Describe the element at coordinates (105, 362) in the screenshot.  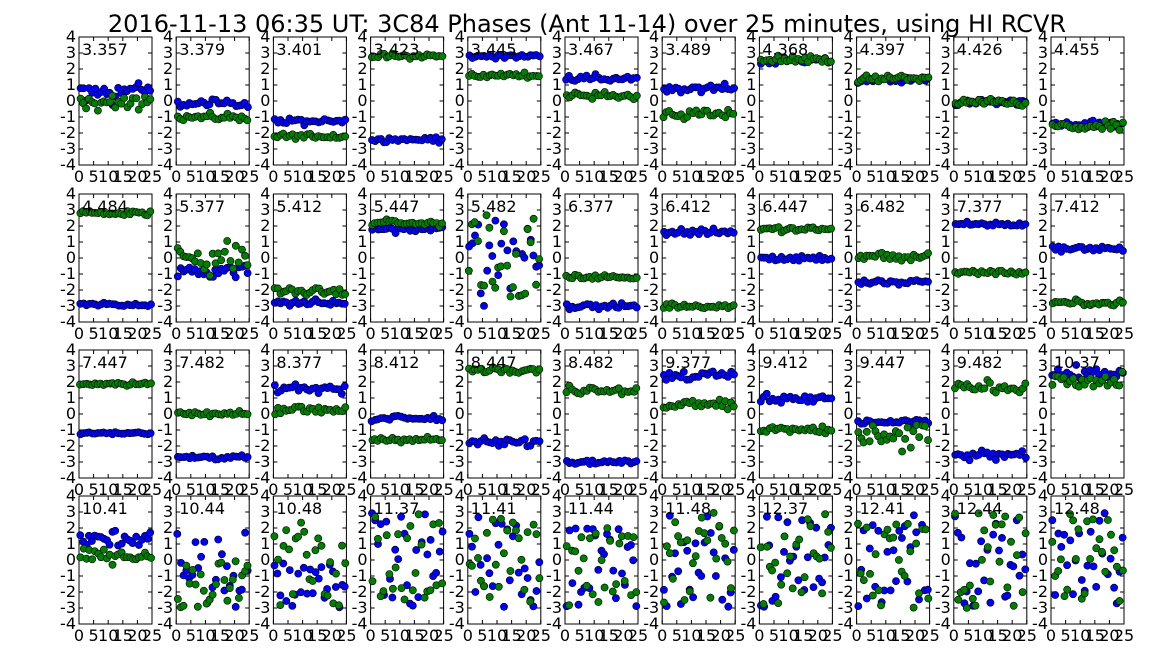
I see `panel-label: 7.447` at that location.